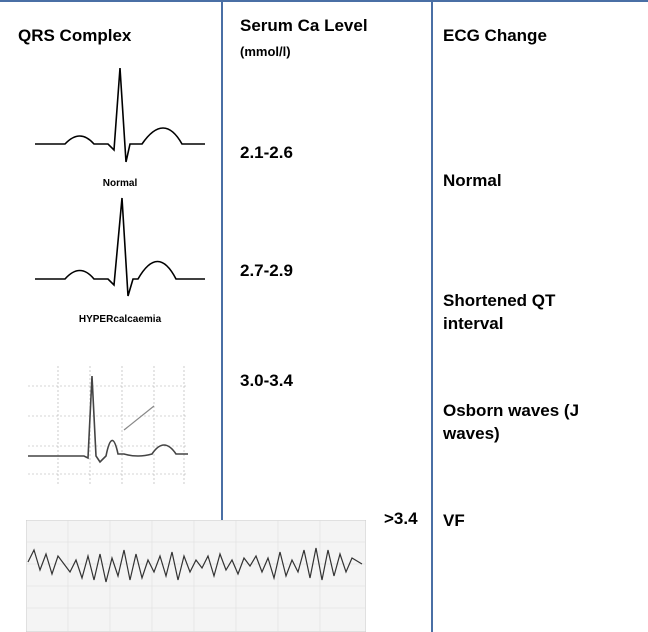  What do you see at coordinates (196, 576) in the screenshot?
I see `ecg-vf` at bounding box center [196, 576].